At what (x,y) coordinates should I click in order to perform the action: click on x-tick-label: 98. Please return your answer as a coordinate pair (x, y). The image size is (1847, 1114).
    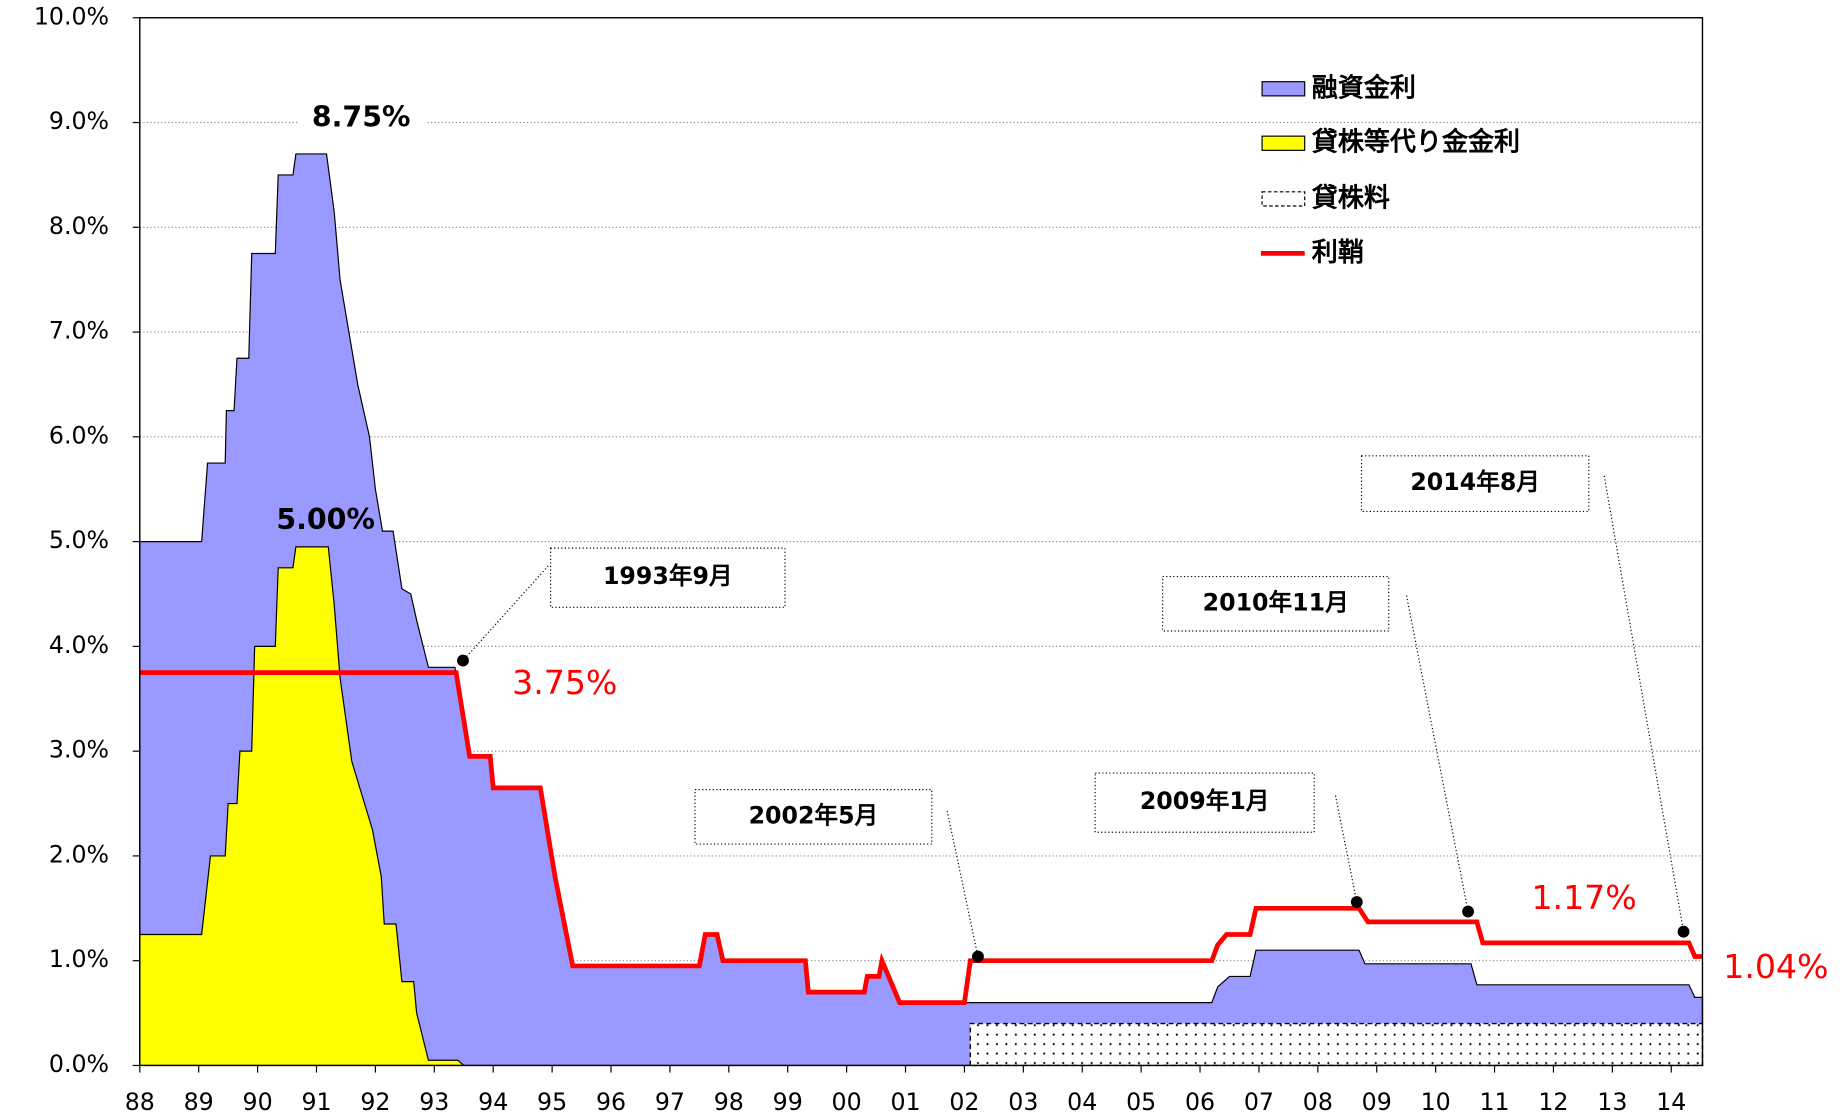
    Looking at the image, I should click on (729, 1101).